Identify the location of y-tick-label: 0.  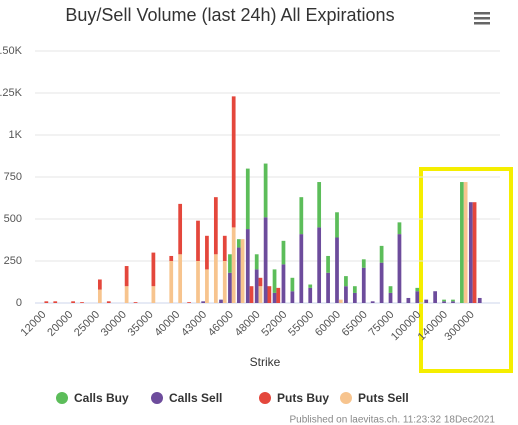
(19, 303).